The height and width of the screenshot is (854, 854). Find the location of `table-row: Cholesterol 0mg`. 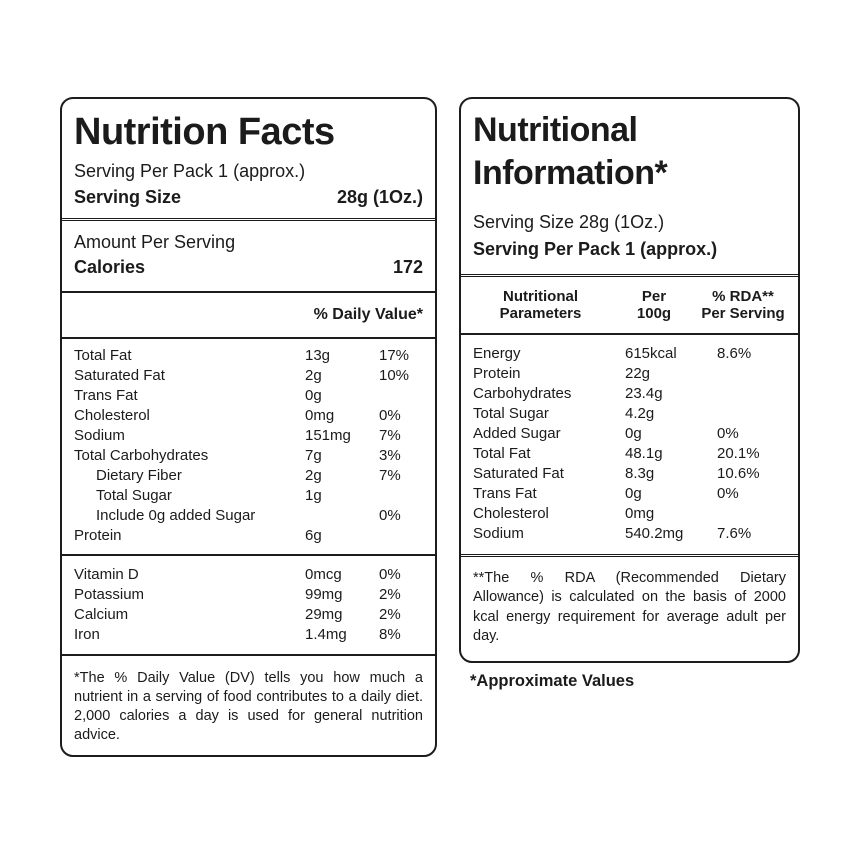

table-row: Cholesterol 0mg is located at coordinates (629, 514).